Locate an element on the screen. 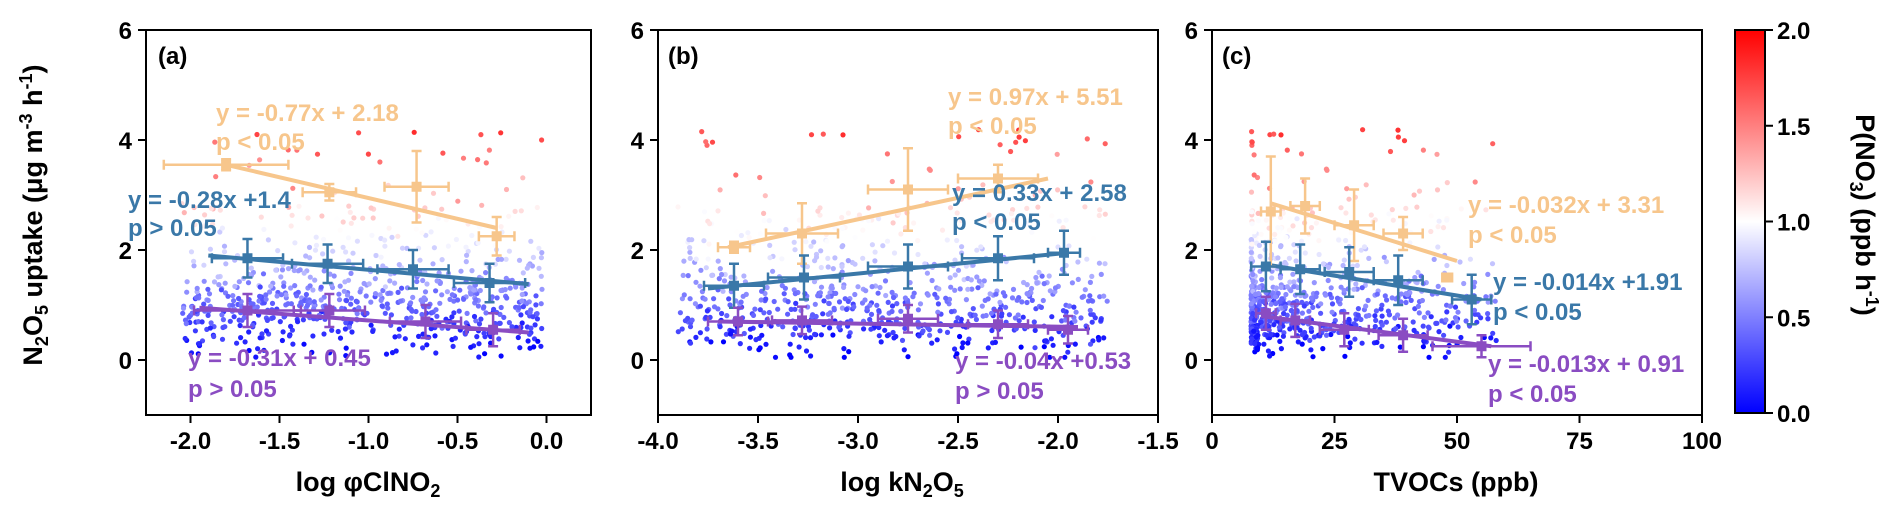 This screenshot has height=513, width=1892. y-tick-label: 0 is located at coordinates (1191, 361).